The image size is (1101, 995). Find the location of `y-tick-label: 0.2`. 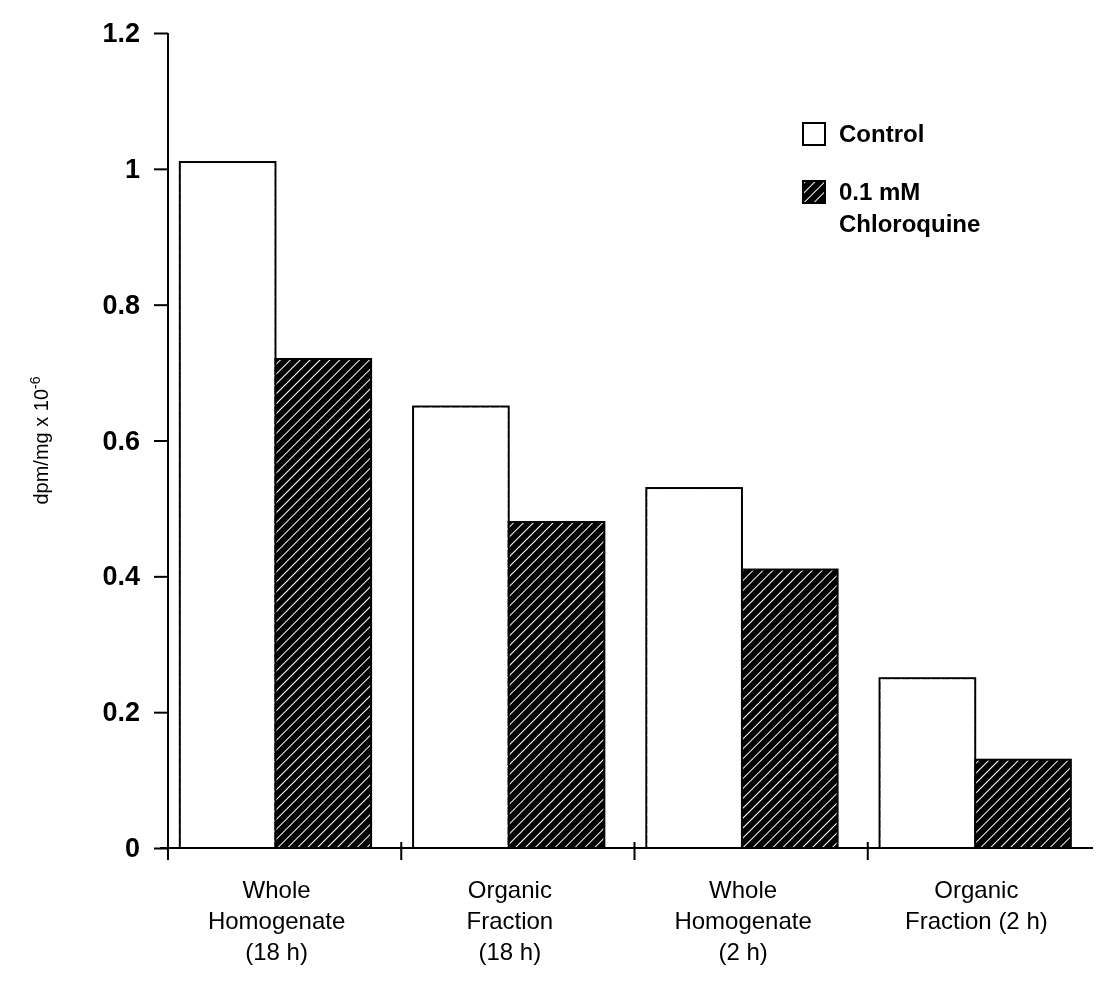

y-tick-label: 0.2 is located at coordinates (121, 712).